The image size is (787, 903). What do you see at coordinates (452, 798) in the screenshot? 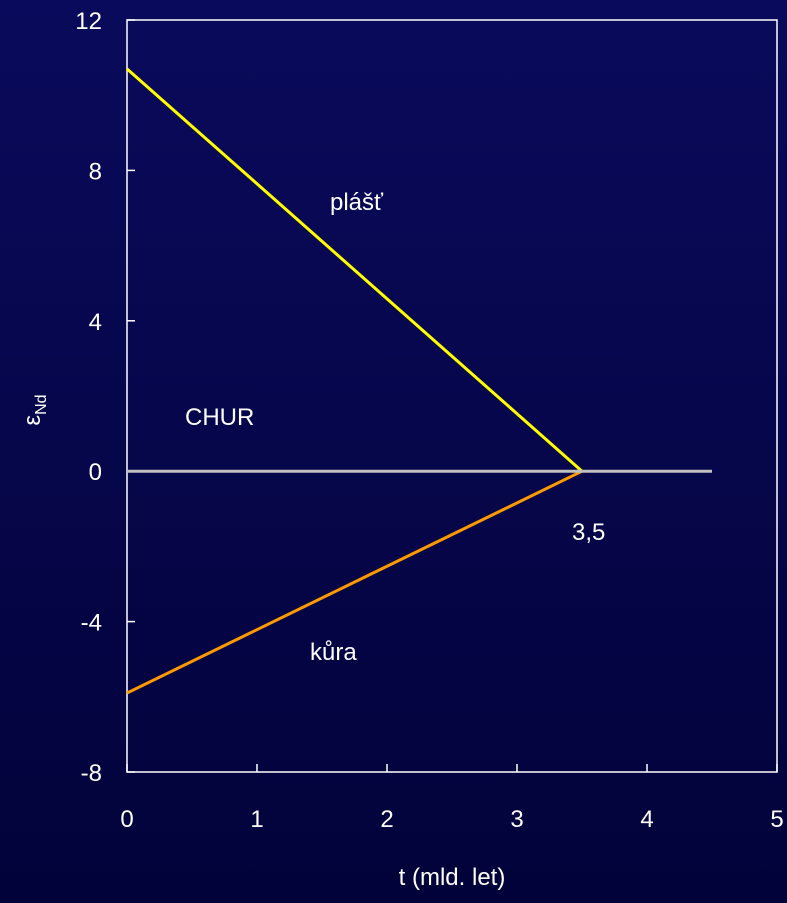
I see `x-axis-ticks: 0 1 2 3 4 5` at bounding box center [452, 798].